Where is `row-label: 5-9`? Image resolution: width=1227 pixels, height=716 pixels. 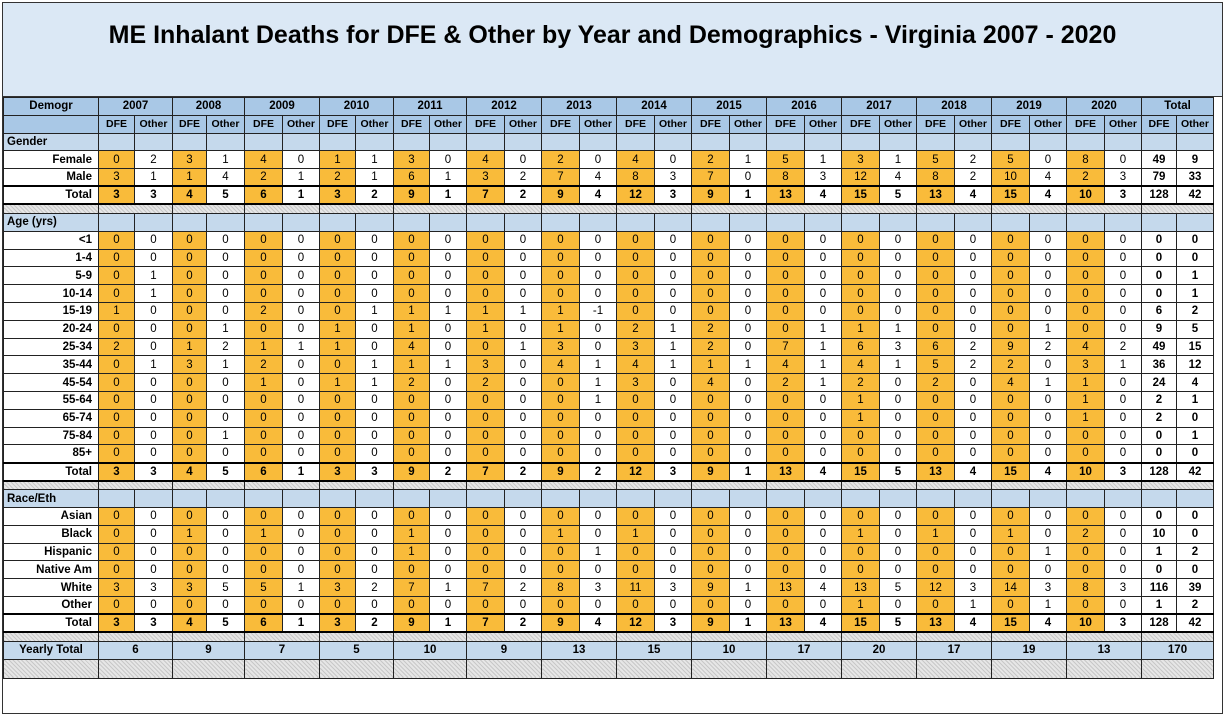
row-label: 5-9 is located at coordinates (51, 276).